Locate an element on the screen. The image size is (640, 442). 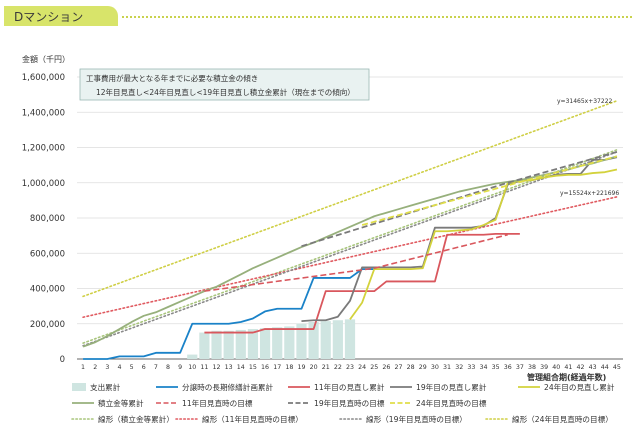
x-tick-label: 32 is located at coordinates (459, 367).